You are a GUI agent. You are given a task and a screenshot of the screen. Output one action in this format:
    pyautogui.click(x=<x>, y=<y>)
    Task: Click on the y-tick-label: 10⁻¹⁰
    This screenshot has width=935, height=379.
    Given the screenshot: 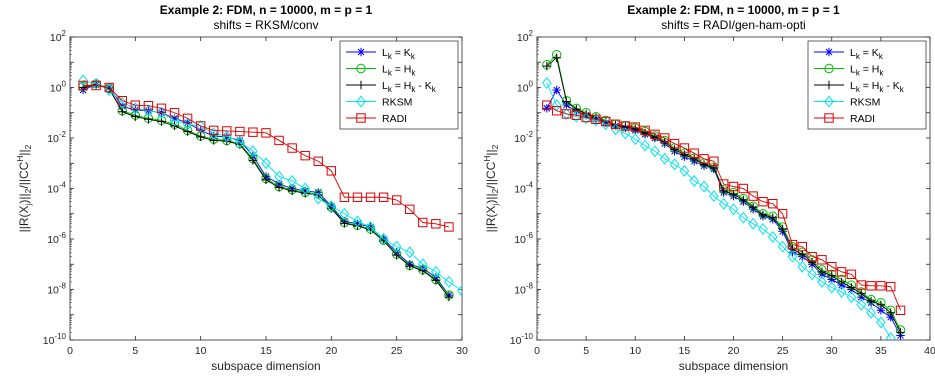 What is the action you would take?
    pyautogui.click(x=522, y=339)
    